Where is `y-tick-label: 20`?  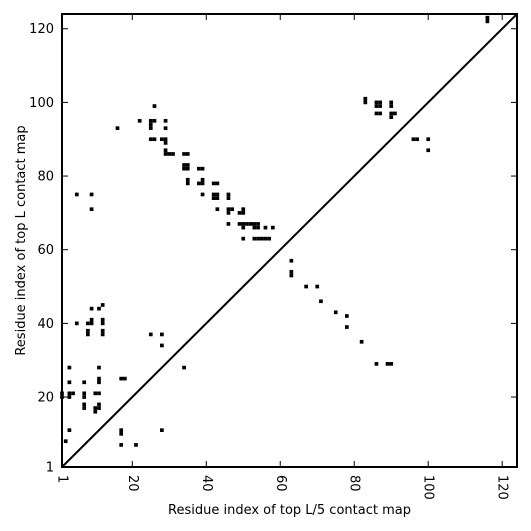 y-tick-label: 20 is located at coordinates (45, 398).